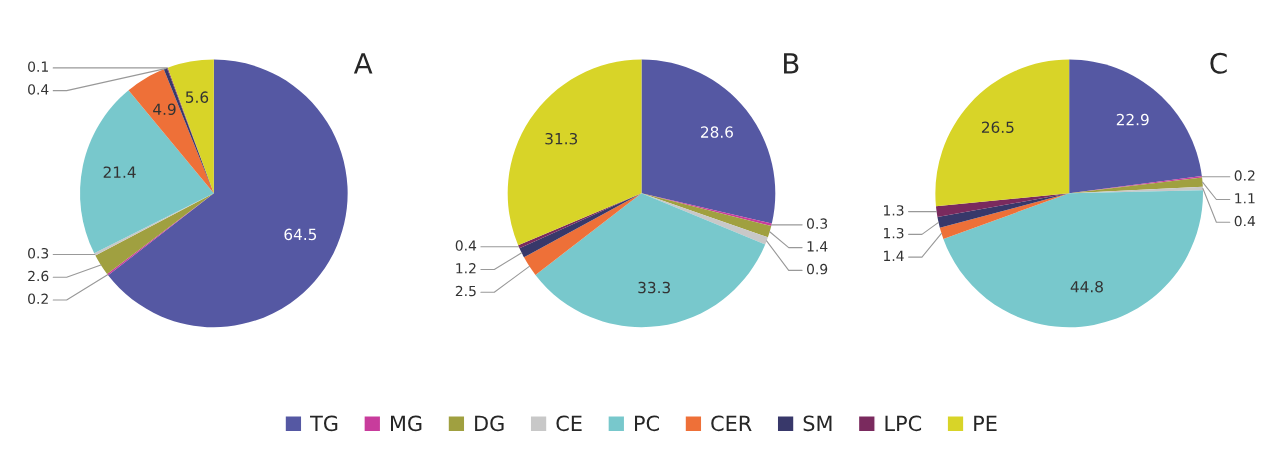 Image resolution: width=1283 pixels, height=454 pixels. What do you see at coordinates (406, 423) in the screenshot?
I see `legend-label: MG` at bounding box center [406, 423].